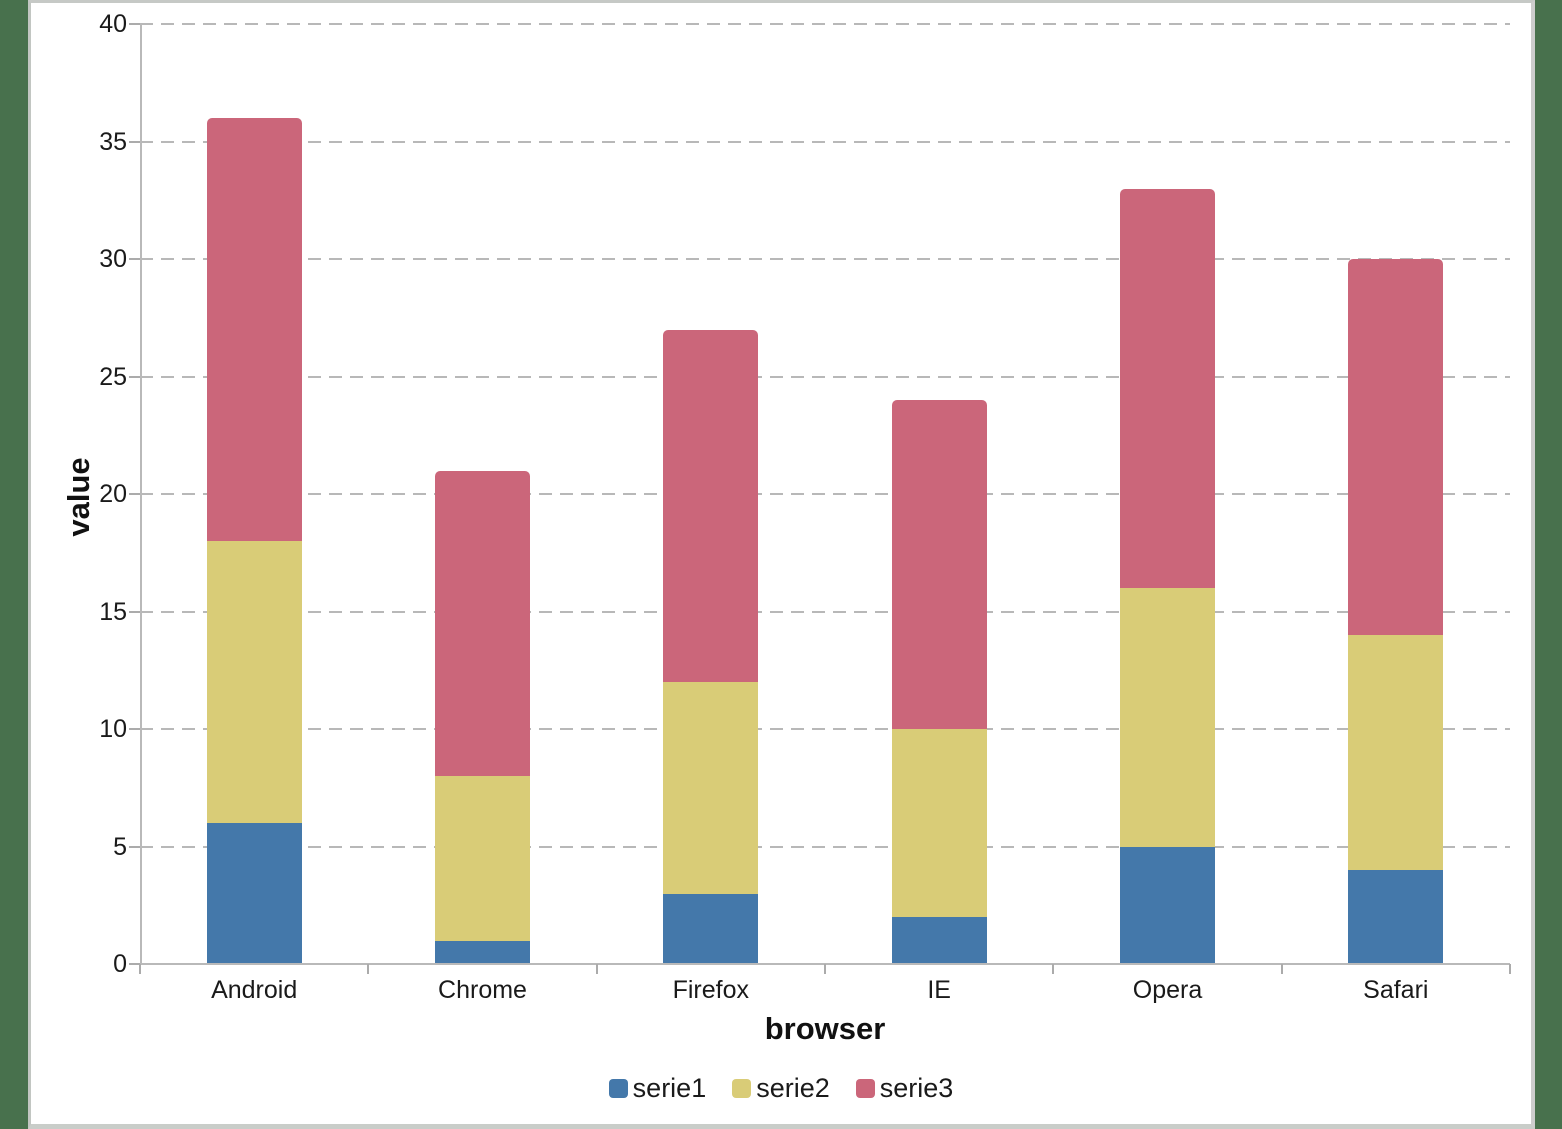  Describe the element at coordinates (113, 611) in the screenshot. I see `y-axis-tick-label: 15` at that location.